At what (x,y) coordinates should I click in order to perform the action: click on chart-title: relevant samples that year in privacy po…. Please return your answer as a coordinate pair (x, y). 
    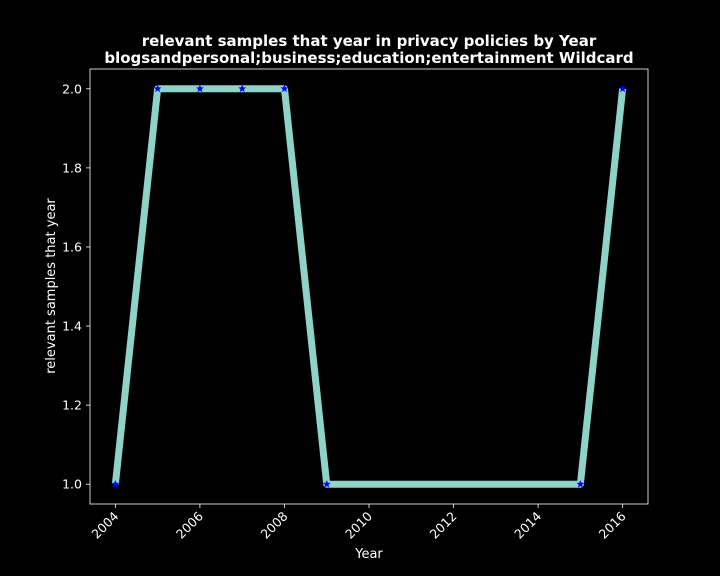
    Looking at the image, I should click on (369, 41).